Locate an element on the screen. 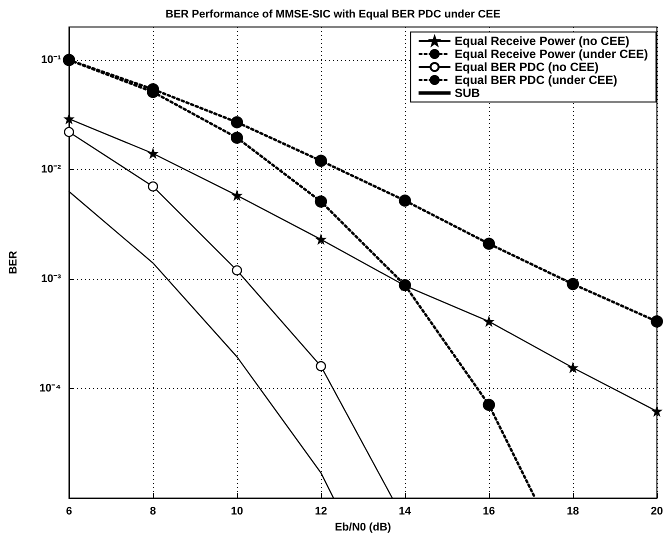 This screenshot has width=666, height=538. legend-label: Equal Receive Power (under CEE) is located at coordinates (551, 54).